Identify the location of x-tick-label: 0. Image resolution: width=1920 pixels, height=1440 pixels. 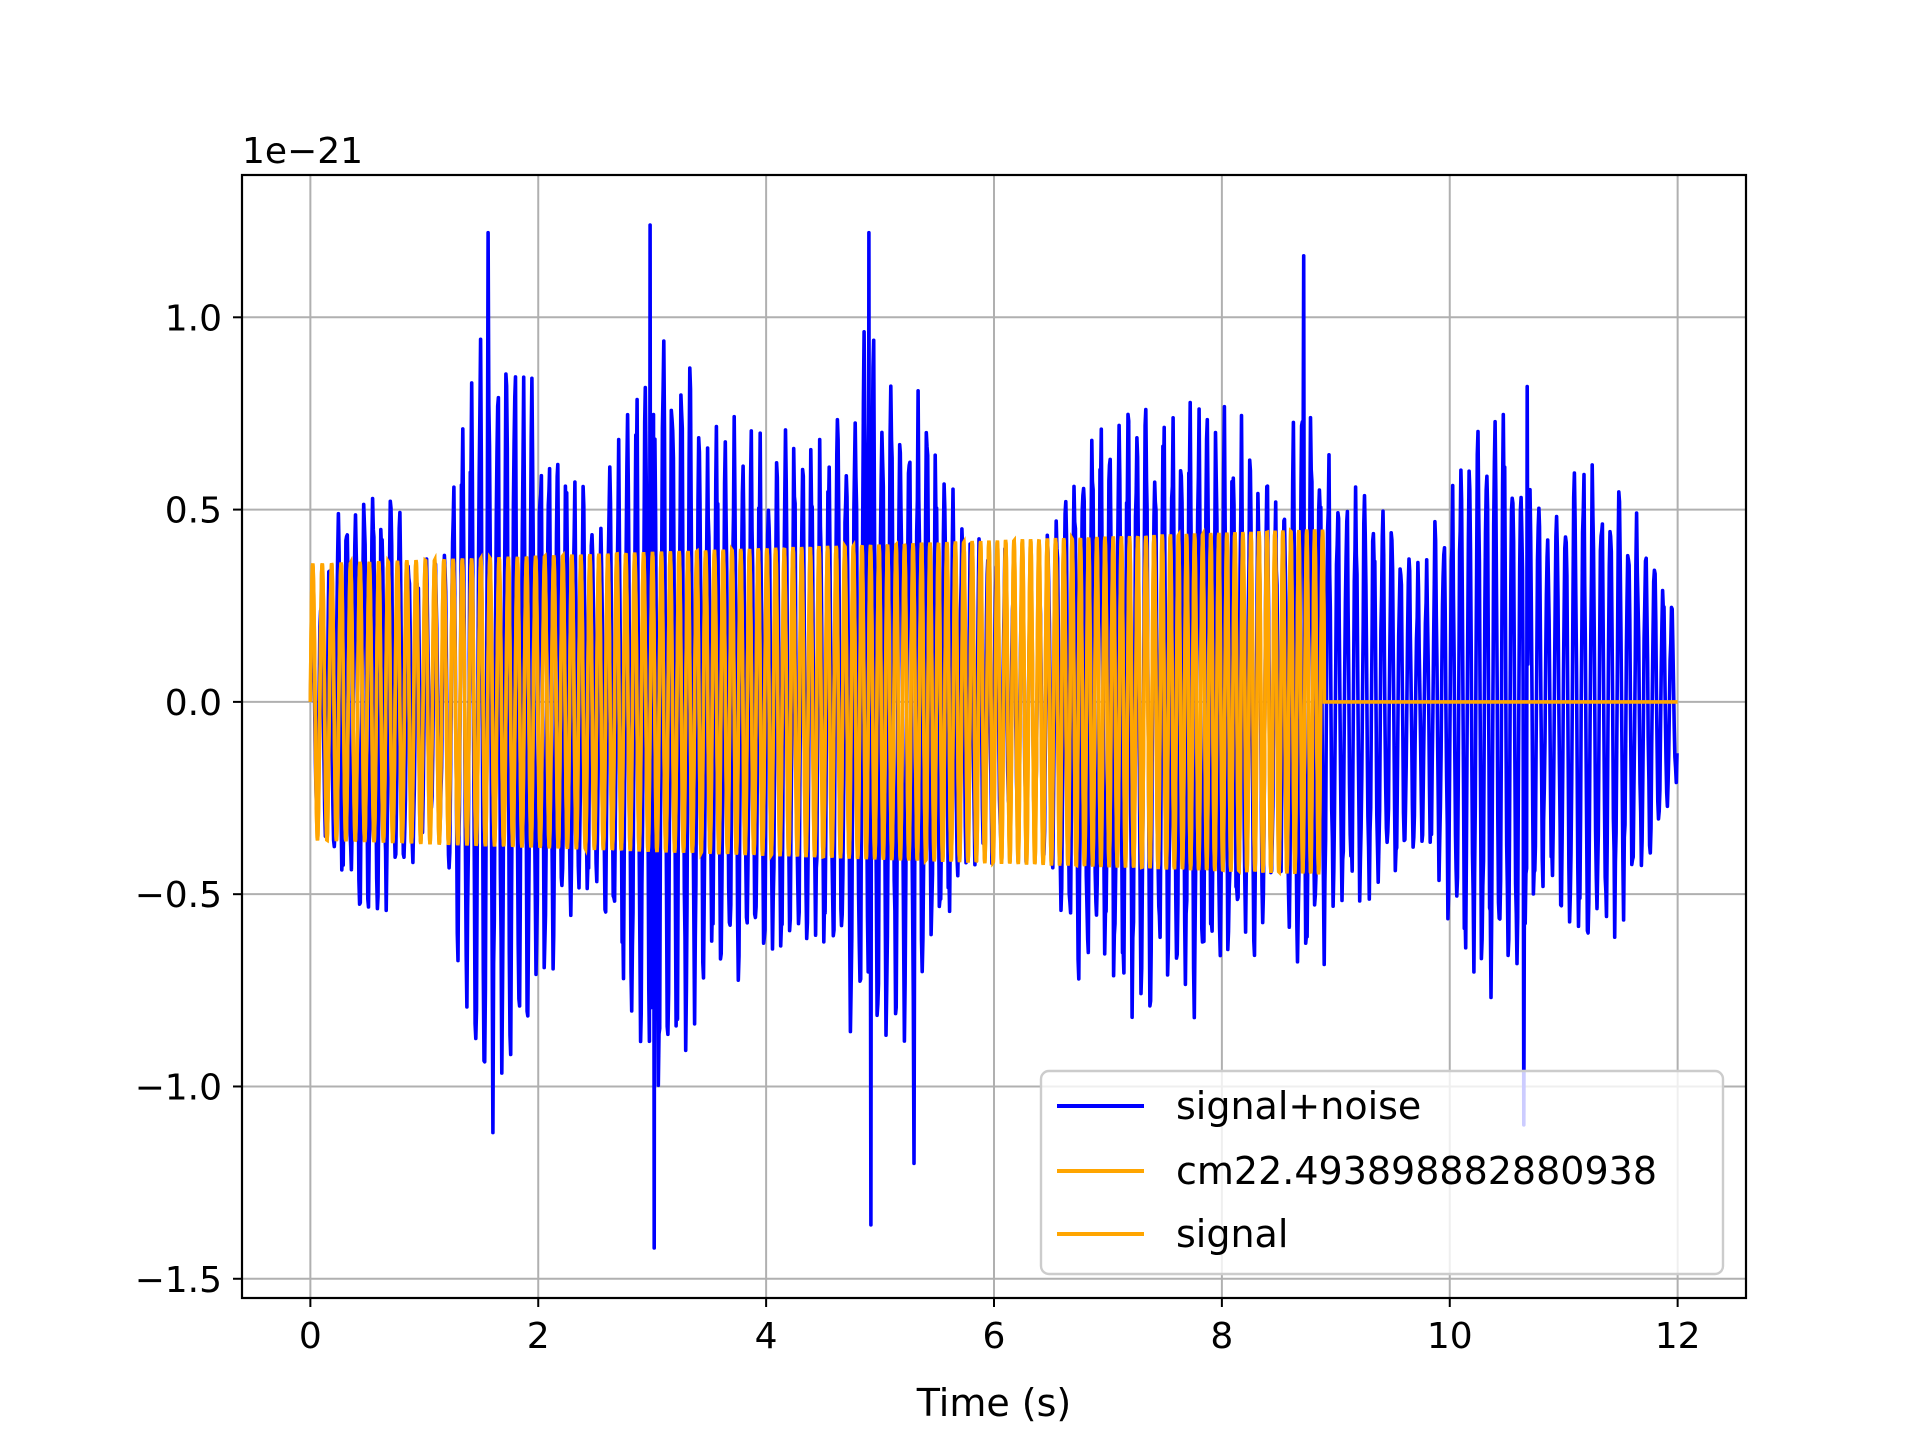
(310, 1336).